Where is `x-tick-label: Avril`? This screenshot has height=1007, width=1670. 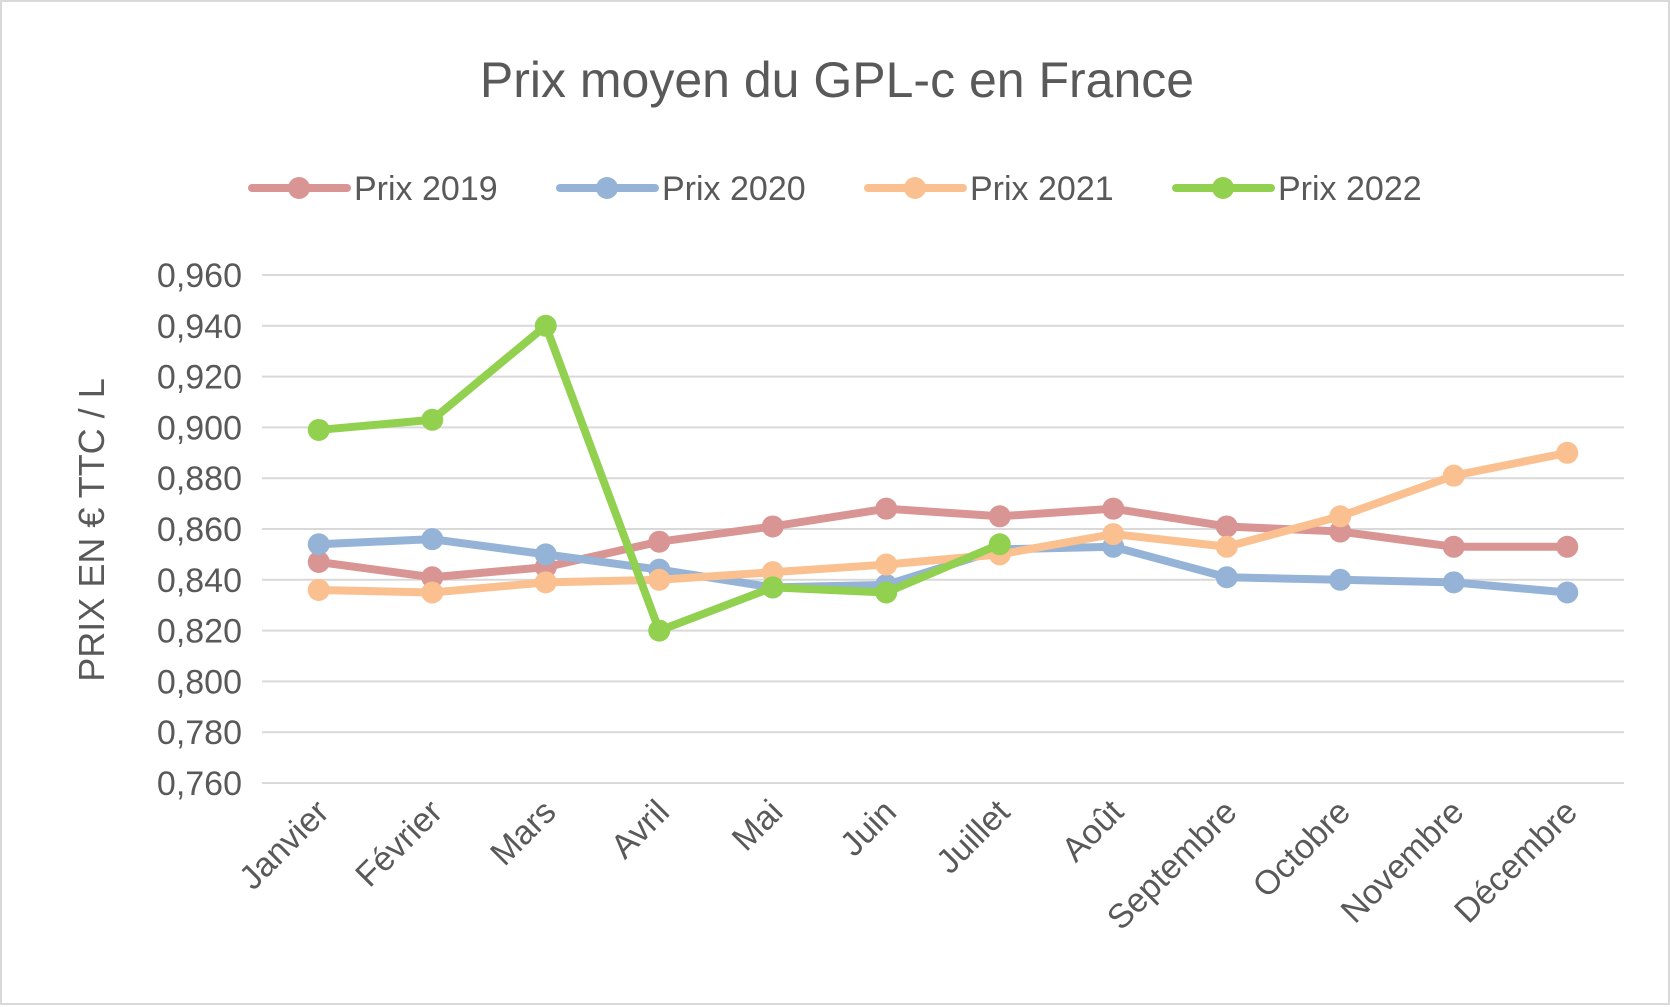
x-tick-label: Avril is located at coordinates (640, 829).